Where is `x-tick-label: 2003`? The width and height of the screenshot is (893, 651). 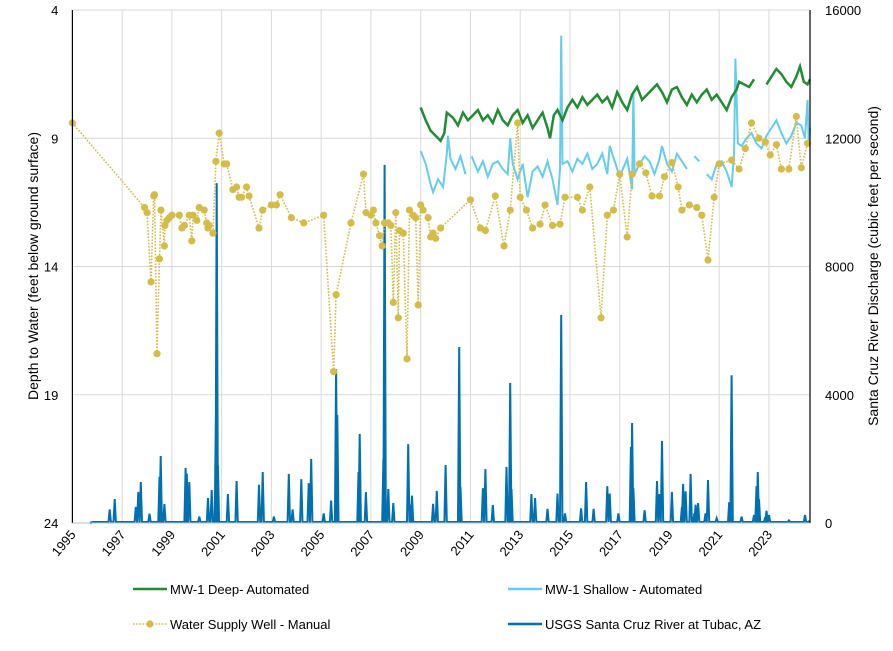
x-tick-label: 2003 is located at coordinates (263, 543).